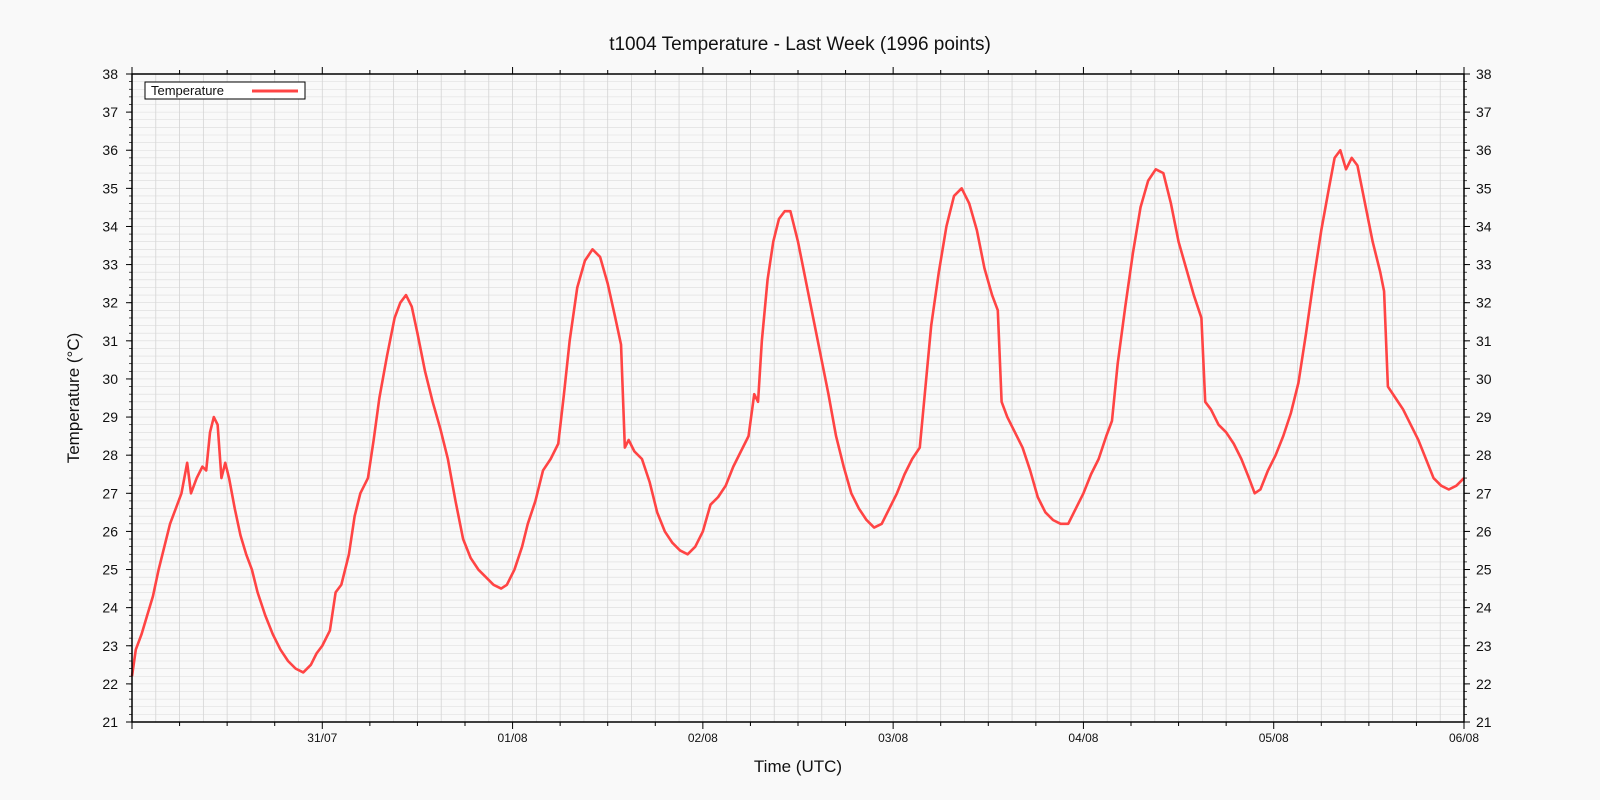 The height and width of the screenshot is (800, 1600). What do you see at coordinates (1484, 188) in the screenshot?
I see `y-tick-label-right: 35` at bounding box center [1484, 188].